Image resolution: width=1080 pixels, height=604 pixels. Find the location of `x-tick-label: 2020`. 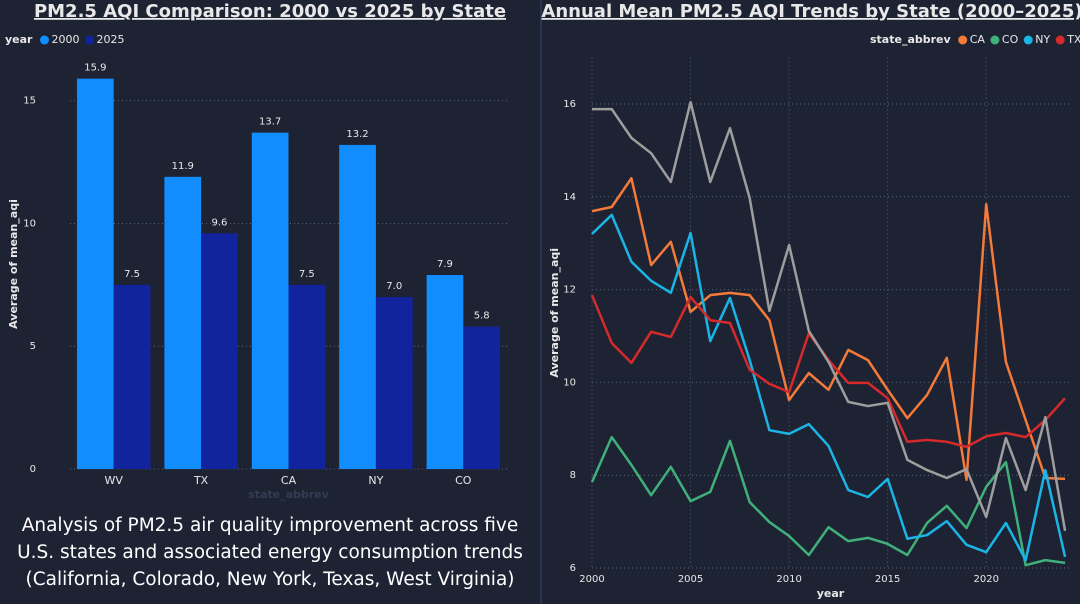

x-tick-label: 2020 is located at coordinates (985, 579).